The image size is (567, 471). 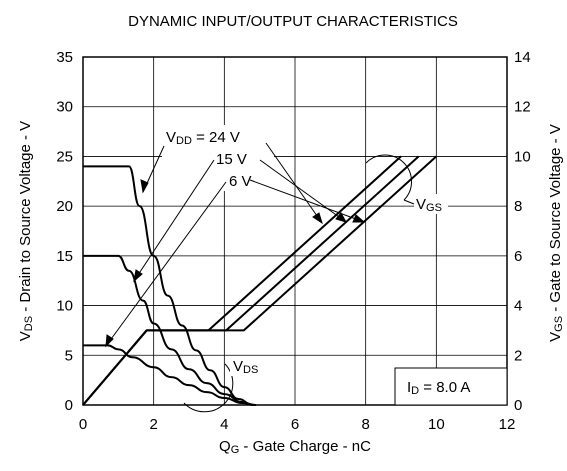 I want to click on vgs-bracket: VGS, so click(x=406, y=184).